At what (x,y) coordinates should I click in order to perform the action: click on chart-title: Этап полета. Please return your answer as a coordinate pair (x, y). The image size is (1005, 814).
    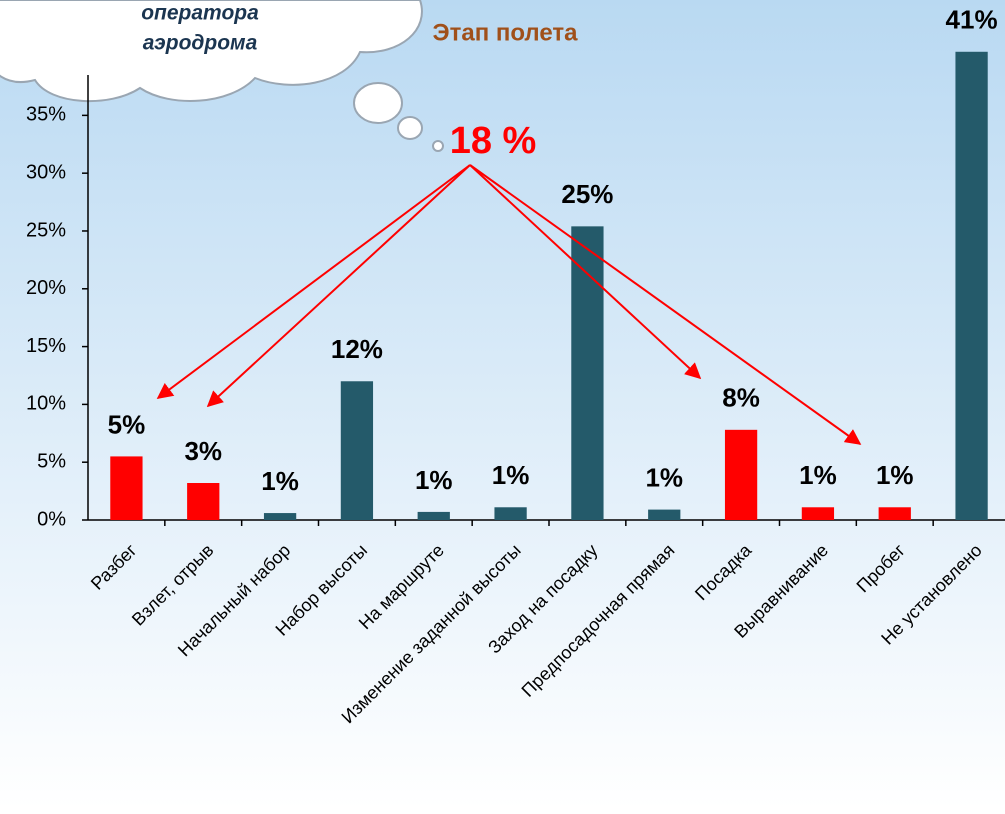
    Looking at the image, I should click on (506, 32).